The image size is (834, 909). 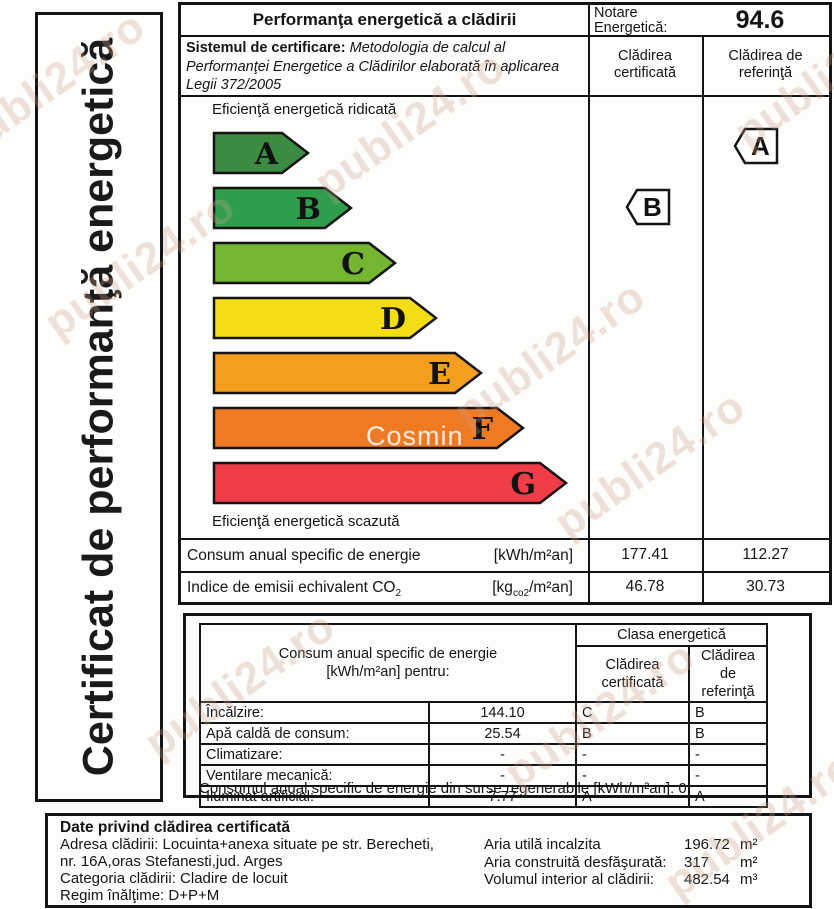 I want to click on detail-row-label: Apă caldă de consum:, so click(x=314, y=733).